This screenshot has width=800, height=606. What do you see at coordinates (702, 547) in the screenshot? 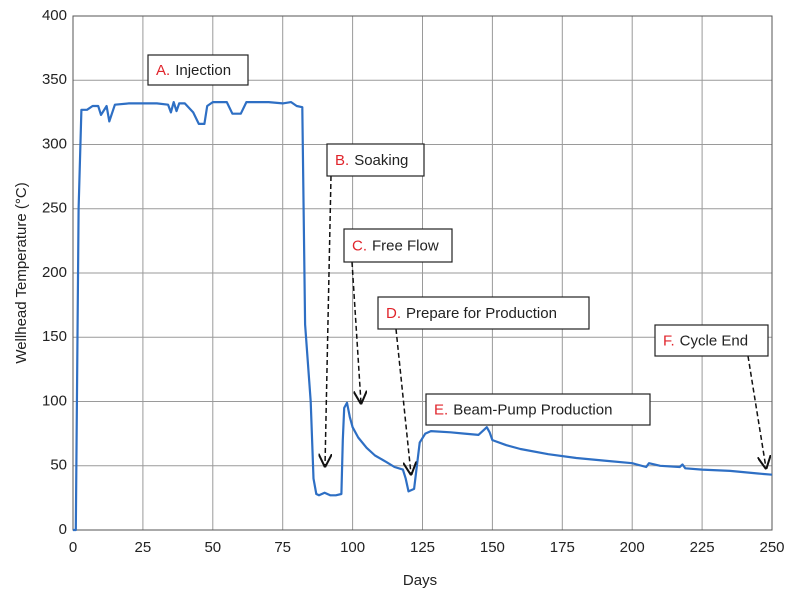
I see `x-tick-label: 225` at bounding box center [702, 547].